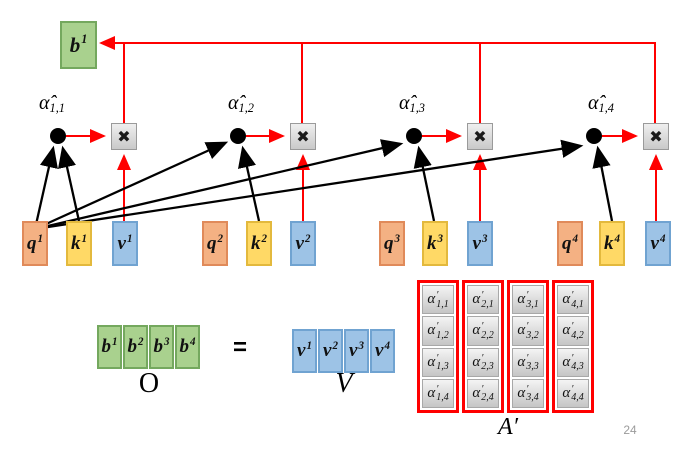  What do you see at coordinates (440, 238) in the screenshot?
I see `k3-sup: 3` at bounding box center [440, 238].